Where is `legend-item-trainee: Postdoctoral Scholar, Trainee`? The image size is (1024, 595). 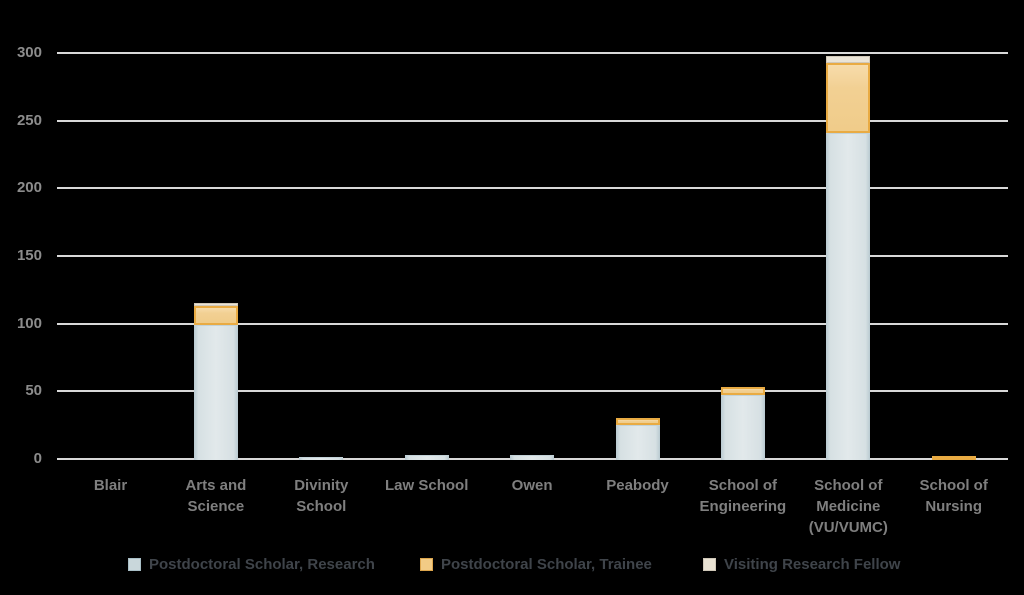 legend-item-trainee: Postdoctoral Scholar, Trainee is located at coordinates (536, 564).